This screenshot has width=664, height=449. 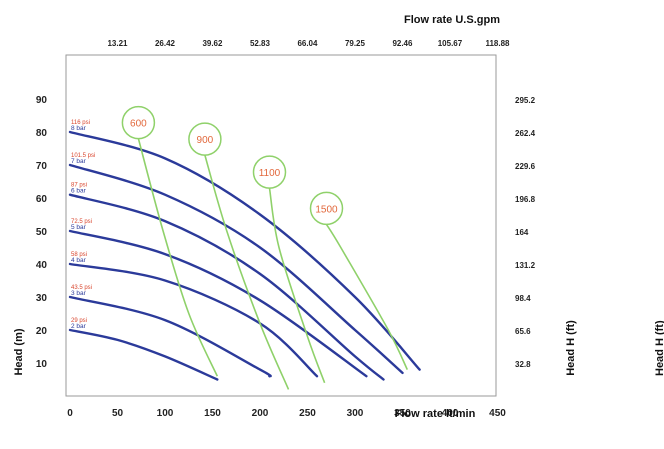 I want to click on y2-tick-label: 131.2, so click(x=525, y=265).